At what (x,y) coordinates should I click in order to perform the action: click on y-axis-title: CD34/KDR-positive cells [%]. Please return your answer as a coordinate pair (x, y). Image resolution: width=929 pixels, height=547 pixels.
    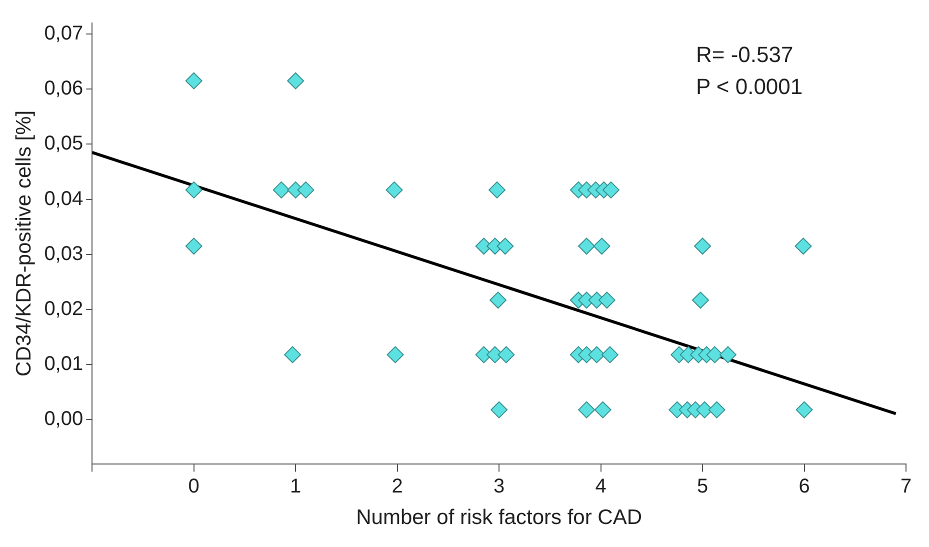
    Looking at the image, I should click on (24, 243).